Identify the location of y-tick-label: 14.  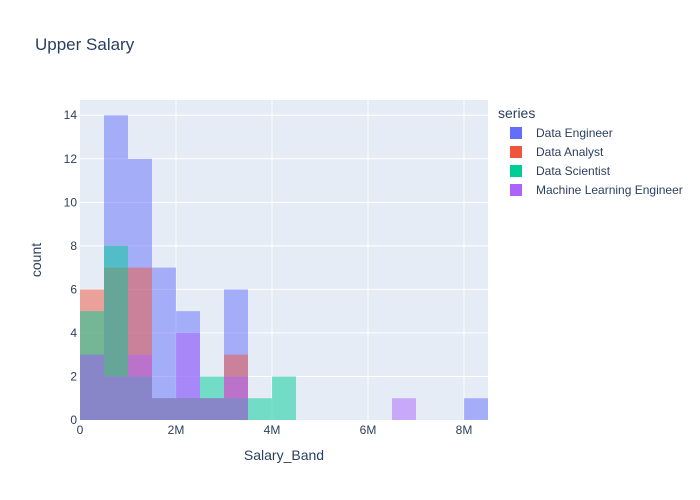
(71, 115).